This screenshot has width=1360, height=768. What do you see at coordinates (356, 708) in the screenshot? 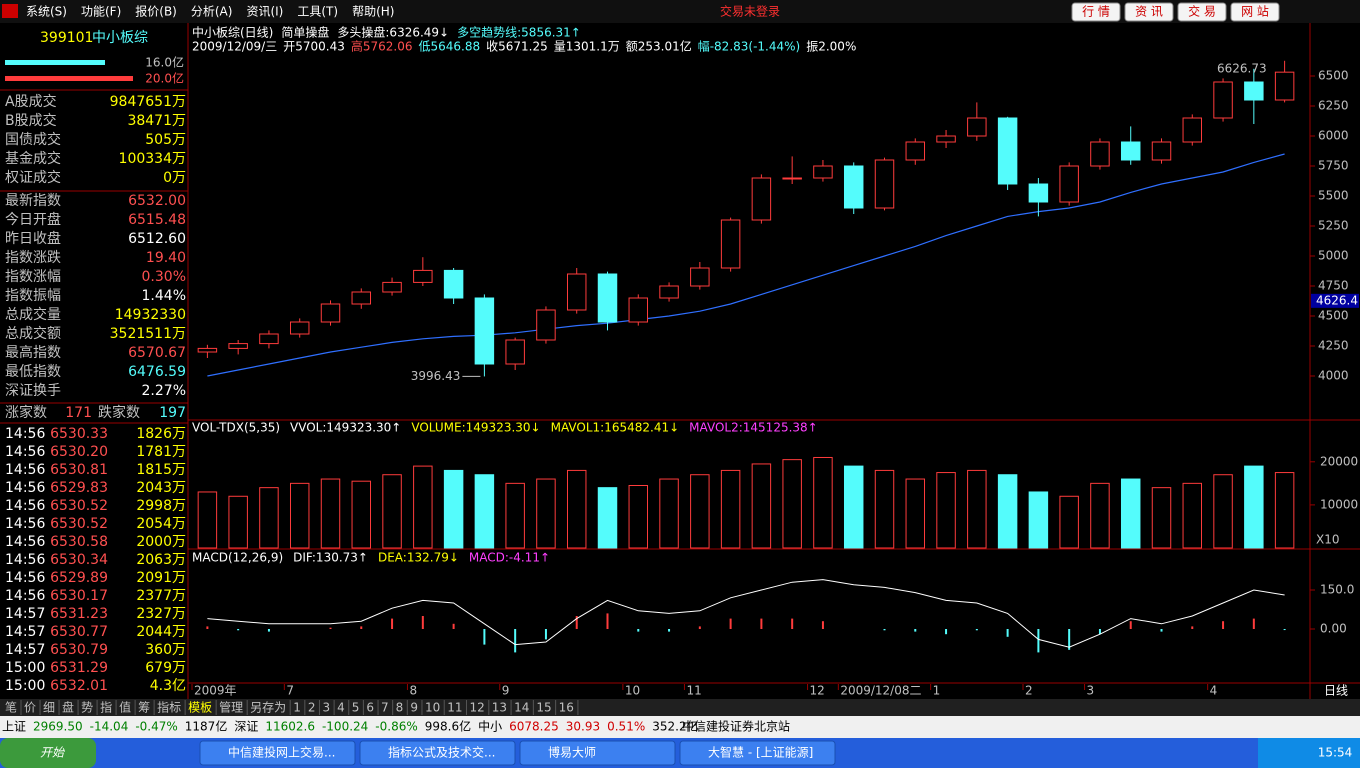
I see `tab: 5` at bounding box center [356, 708].